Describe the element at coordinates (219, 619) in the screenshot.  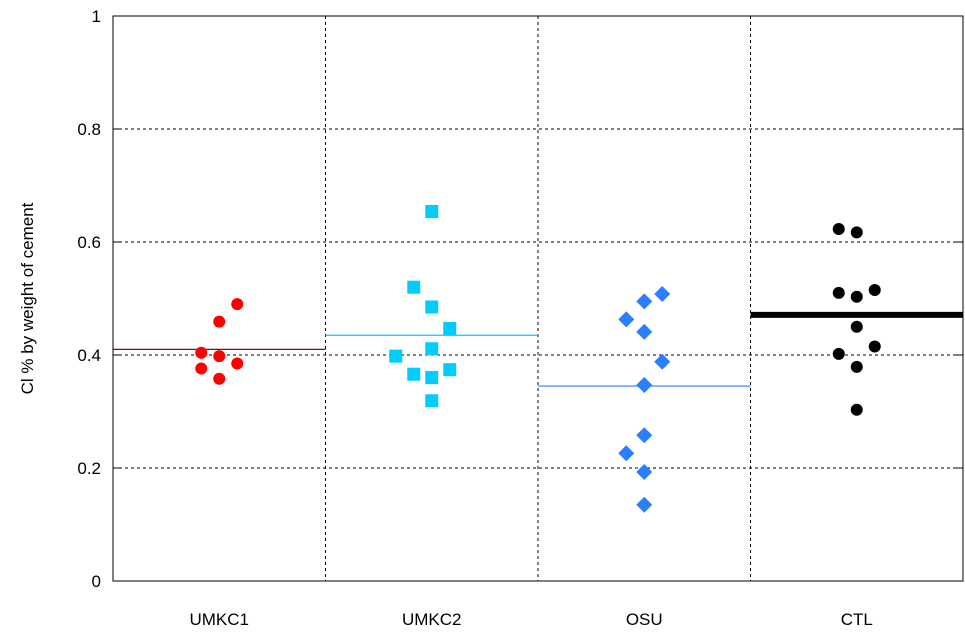
I see `x-tick-label: UMKC1` at that location.